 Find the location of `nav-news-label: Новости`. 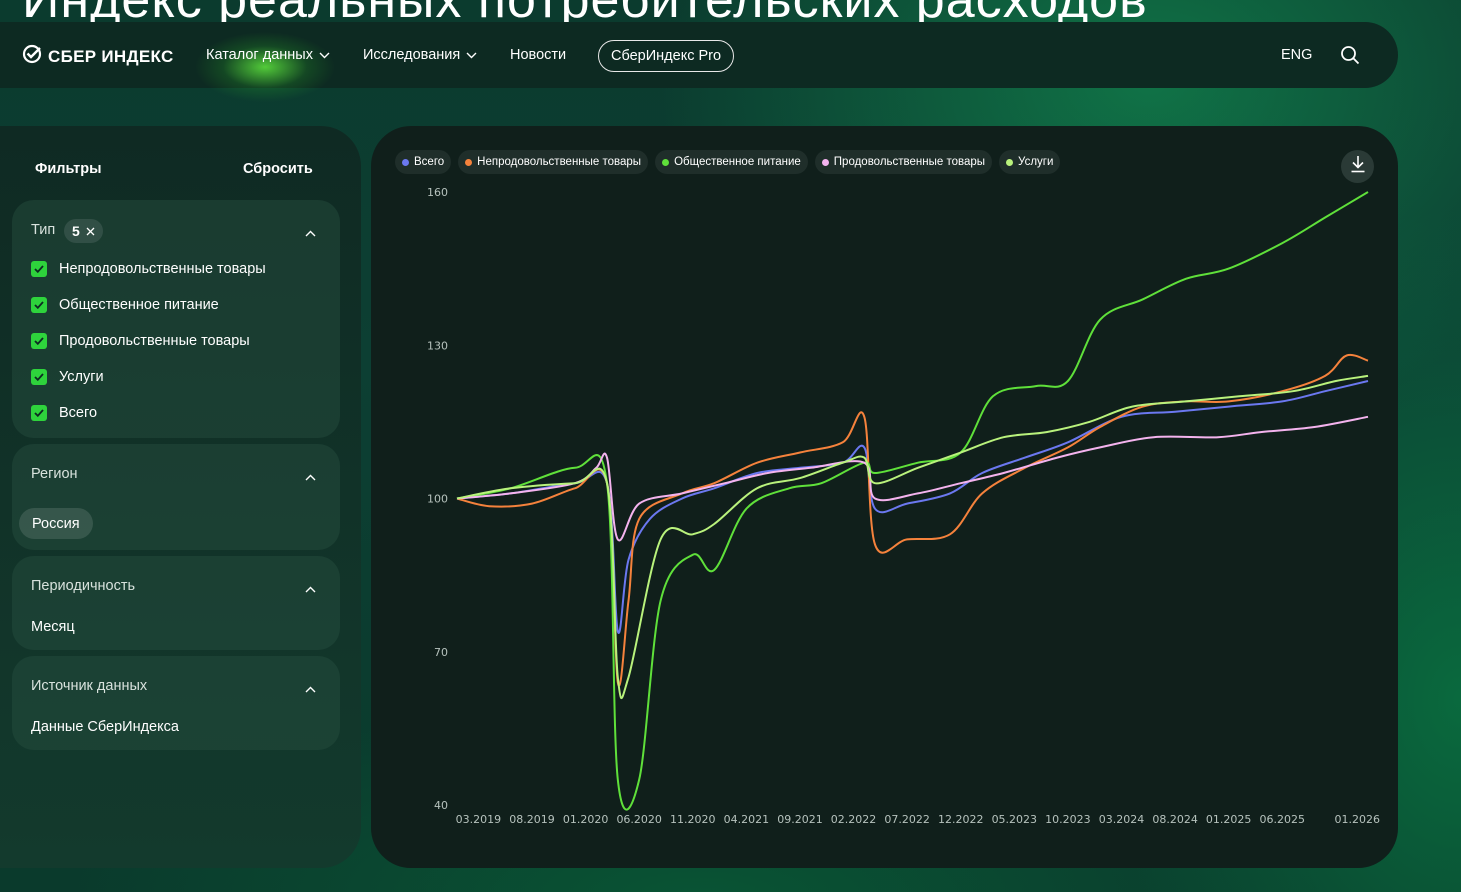

nav-news-label: Новости is located at coordinates (538, 55).